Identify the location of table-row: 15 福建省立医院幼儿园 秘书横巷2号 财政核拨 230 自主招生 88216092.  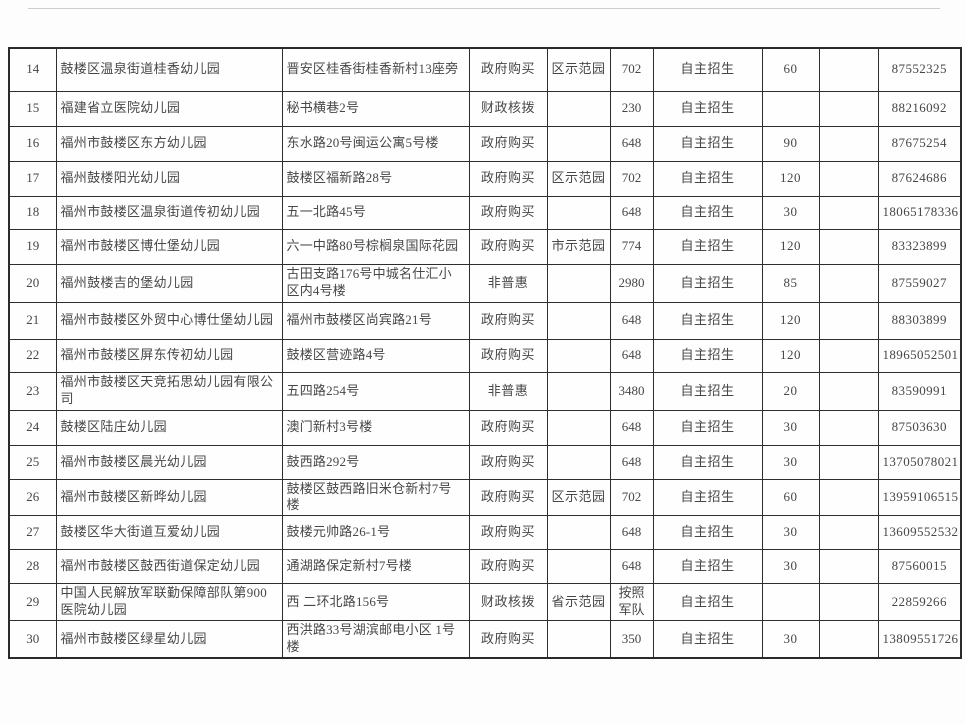
(485, 108).